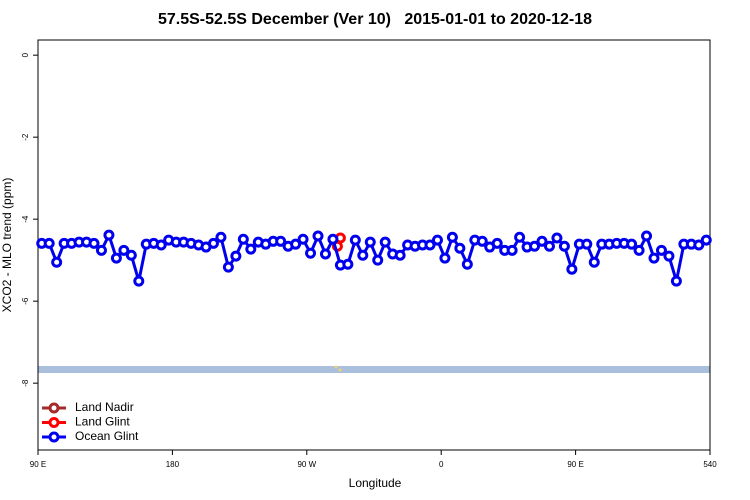 The height and width of the screenshot is (500, 750). I want to click on x-axis-label: Longitude, so click(375, 483).